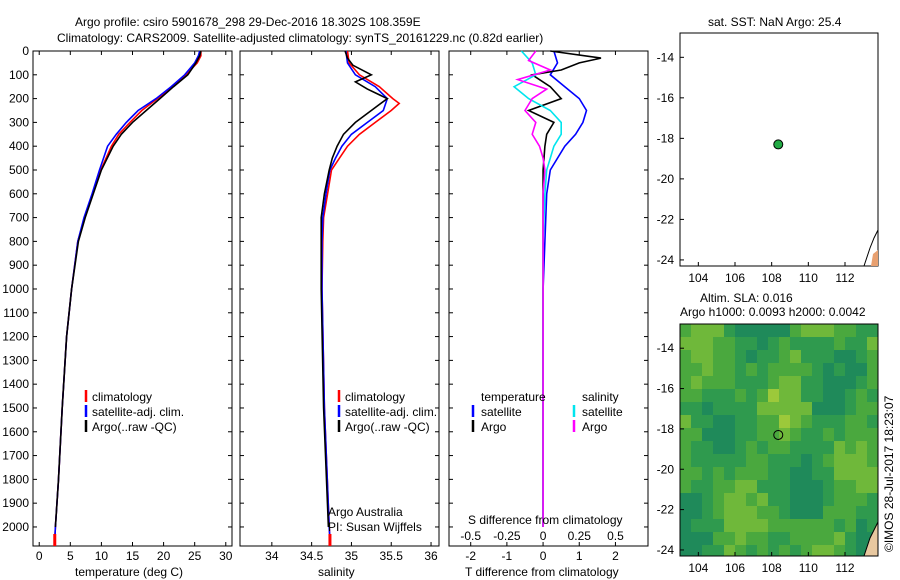  Describe the element at coordinates (666, 179) in the screenshot. I see `y-tick-label: -20` at that location.